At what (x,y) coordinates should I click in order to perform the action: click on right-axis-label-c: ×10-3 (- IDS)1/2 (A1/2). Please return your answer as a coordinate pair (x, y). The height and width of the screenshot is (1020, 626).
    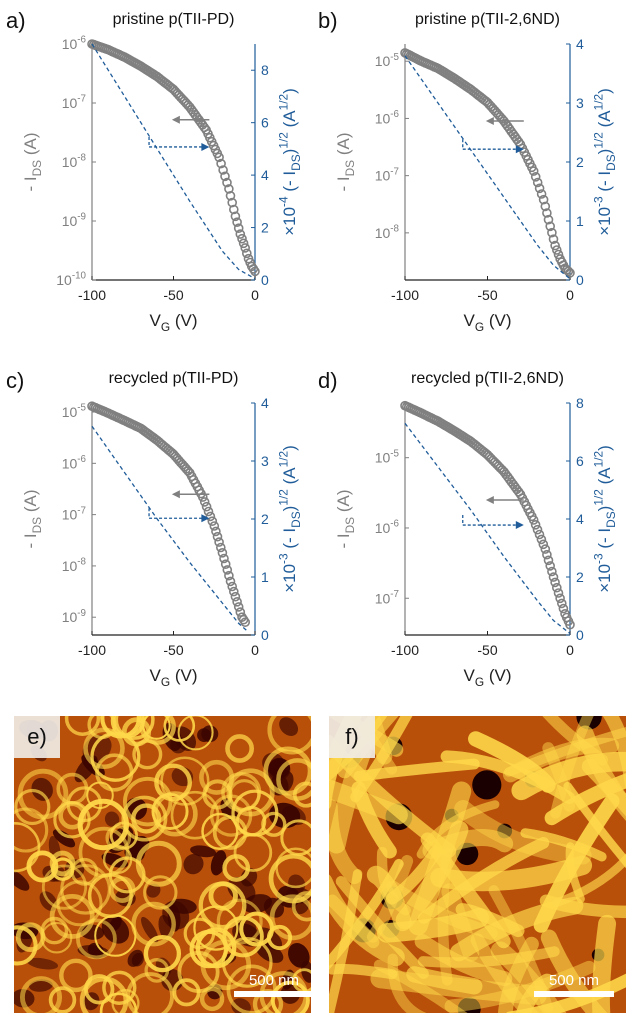
    Looking at the image, I should click on (289, 519).